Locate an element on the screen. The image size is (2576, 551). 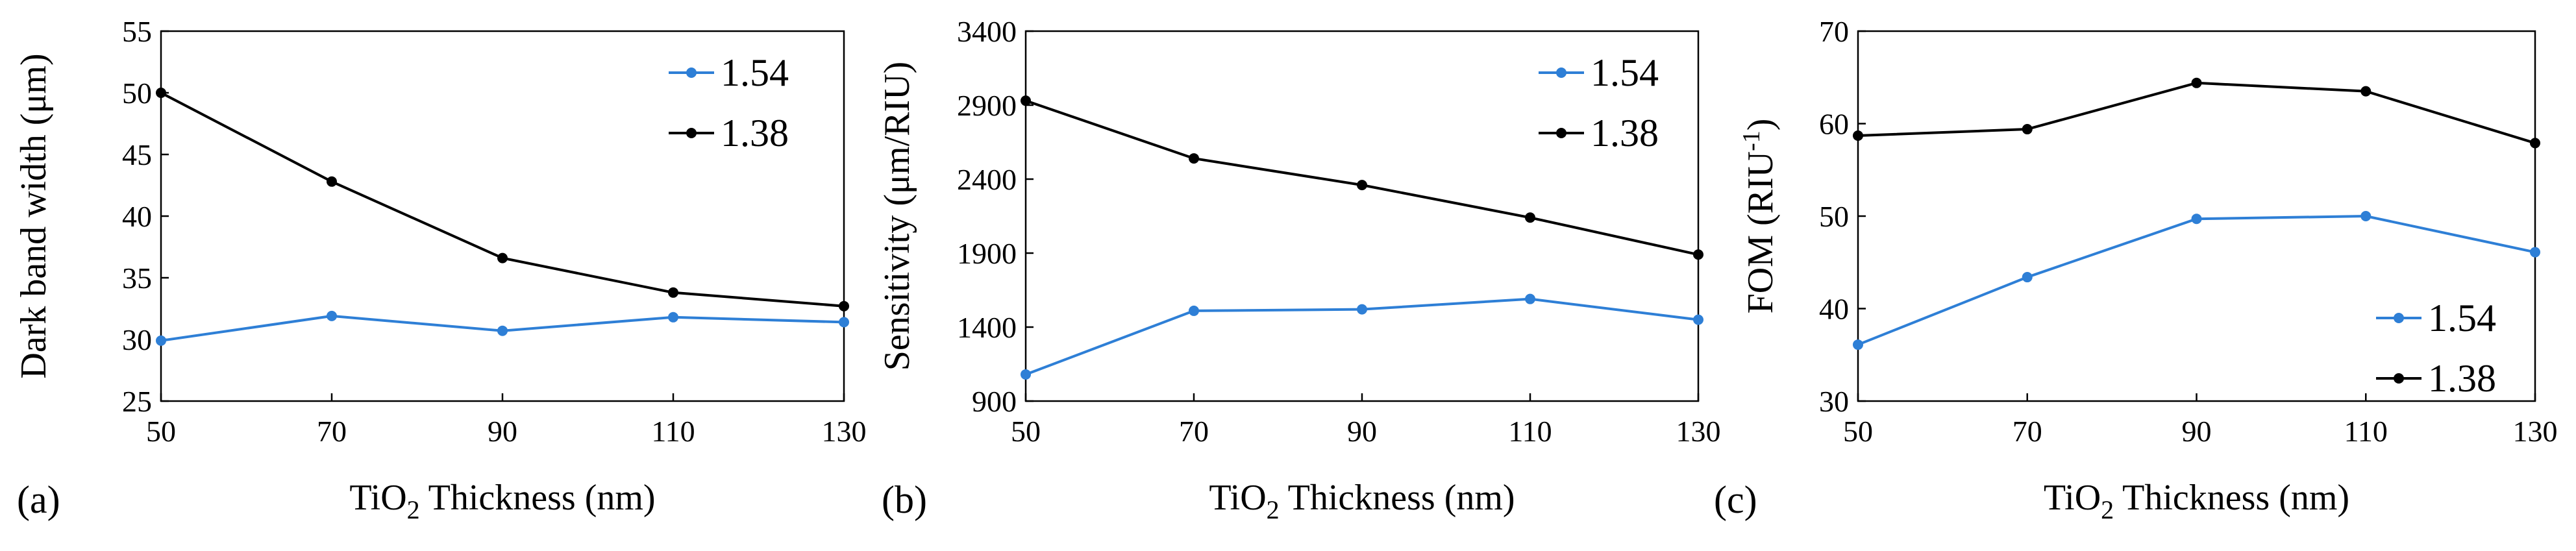
y-tick-label: 25 is located at coordinates (137, 401).